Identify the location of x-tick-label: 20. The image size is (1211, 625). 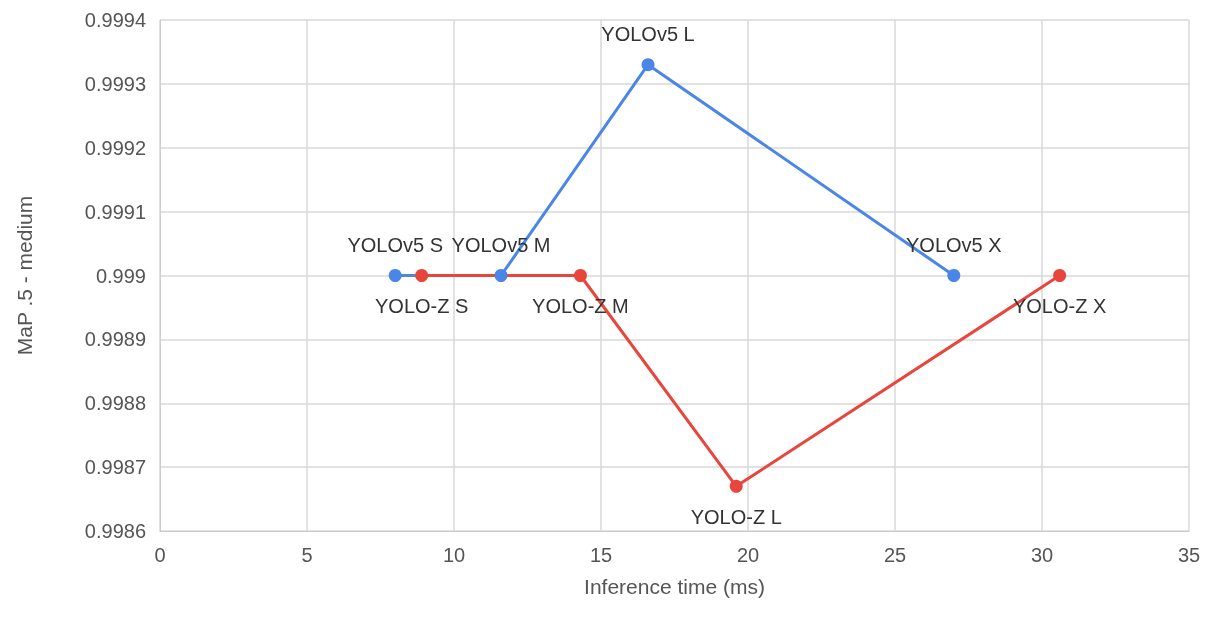
(748, 555).